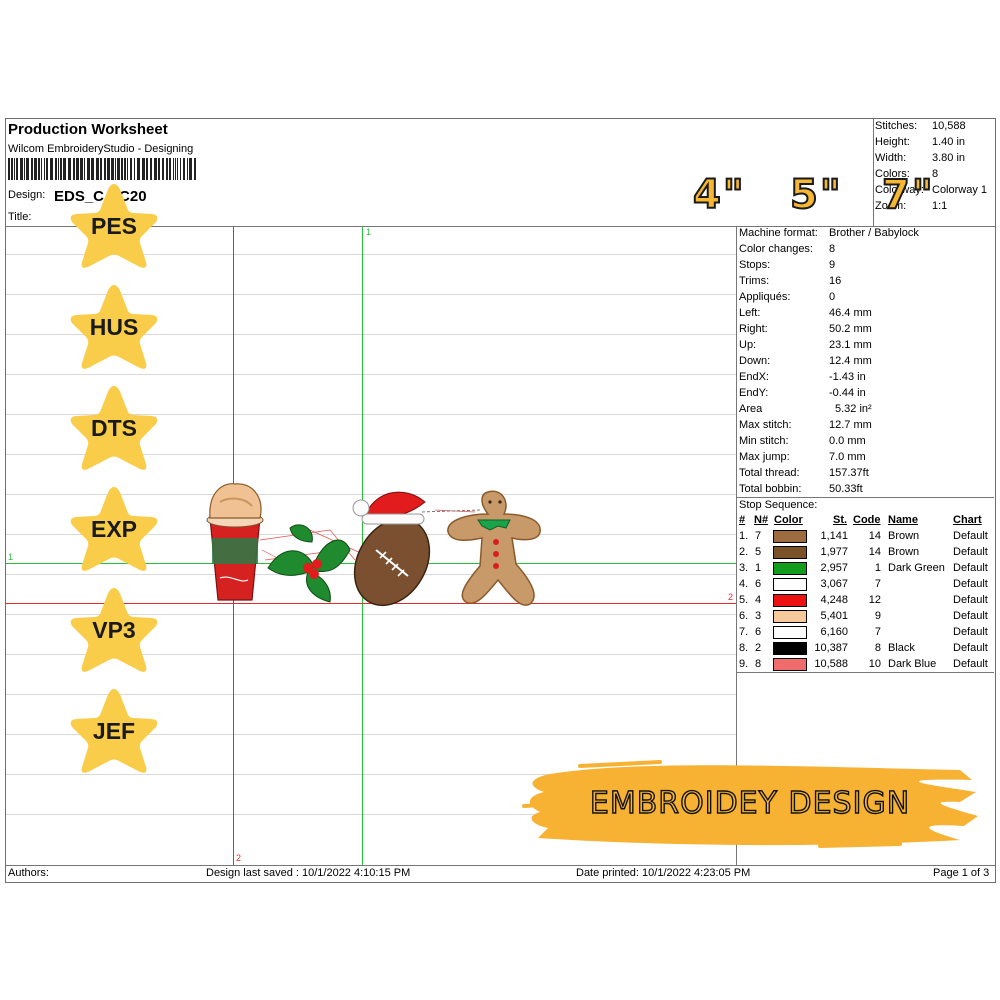 Image resolution: width=1000 pixels, height=1000 pixels. I want to click on stop-row-stitches: 5,401, so click(834, 616).